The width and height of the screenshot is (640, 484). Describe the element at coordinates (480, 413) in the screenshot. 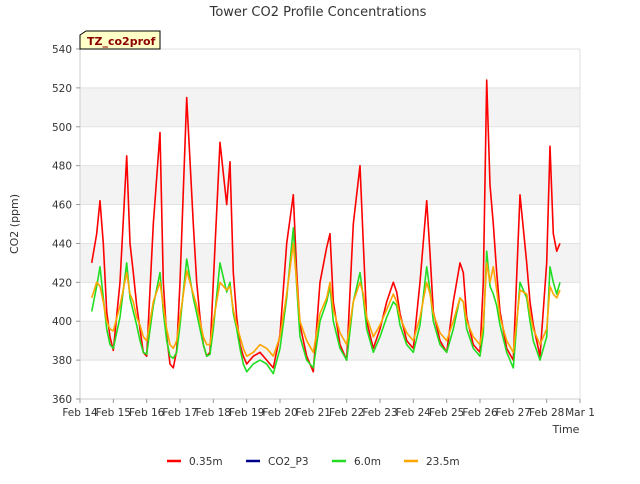

I see `x-tick-label: Feb 26` at that location.